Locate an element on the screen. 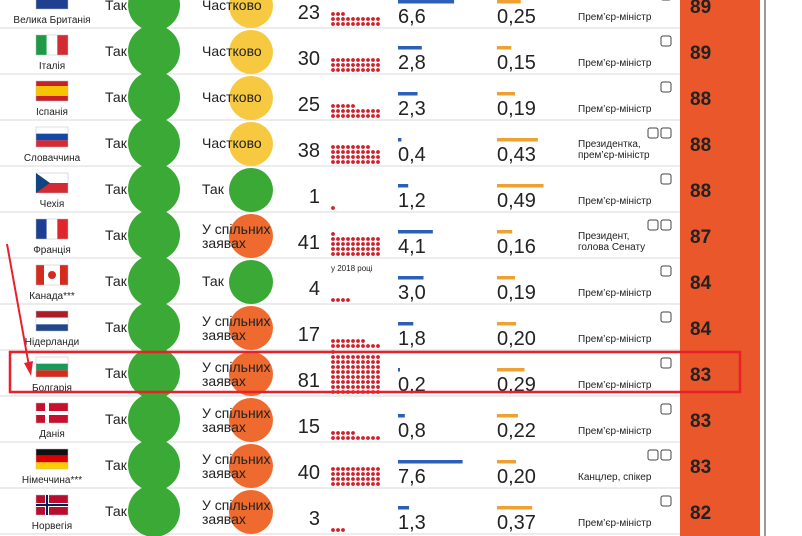 Image resolution: width=802 pixels, height=536 pixels. score: 84 is located at coordinates (701, 283).